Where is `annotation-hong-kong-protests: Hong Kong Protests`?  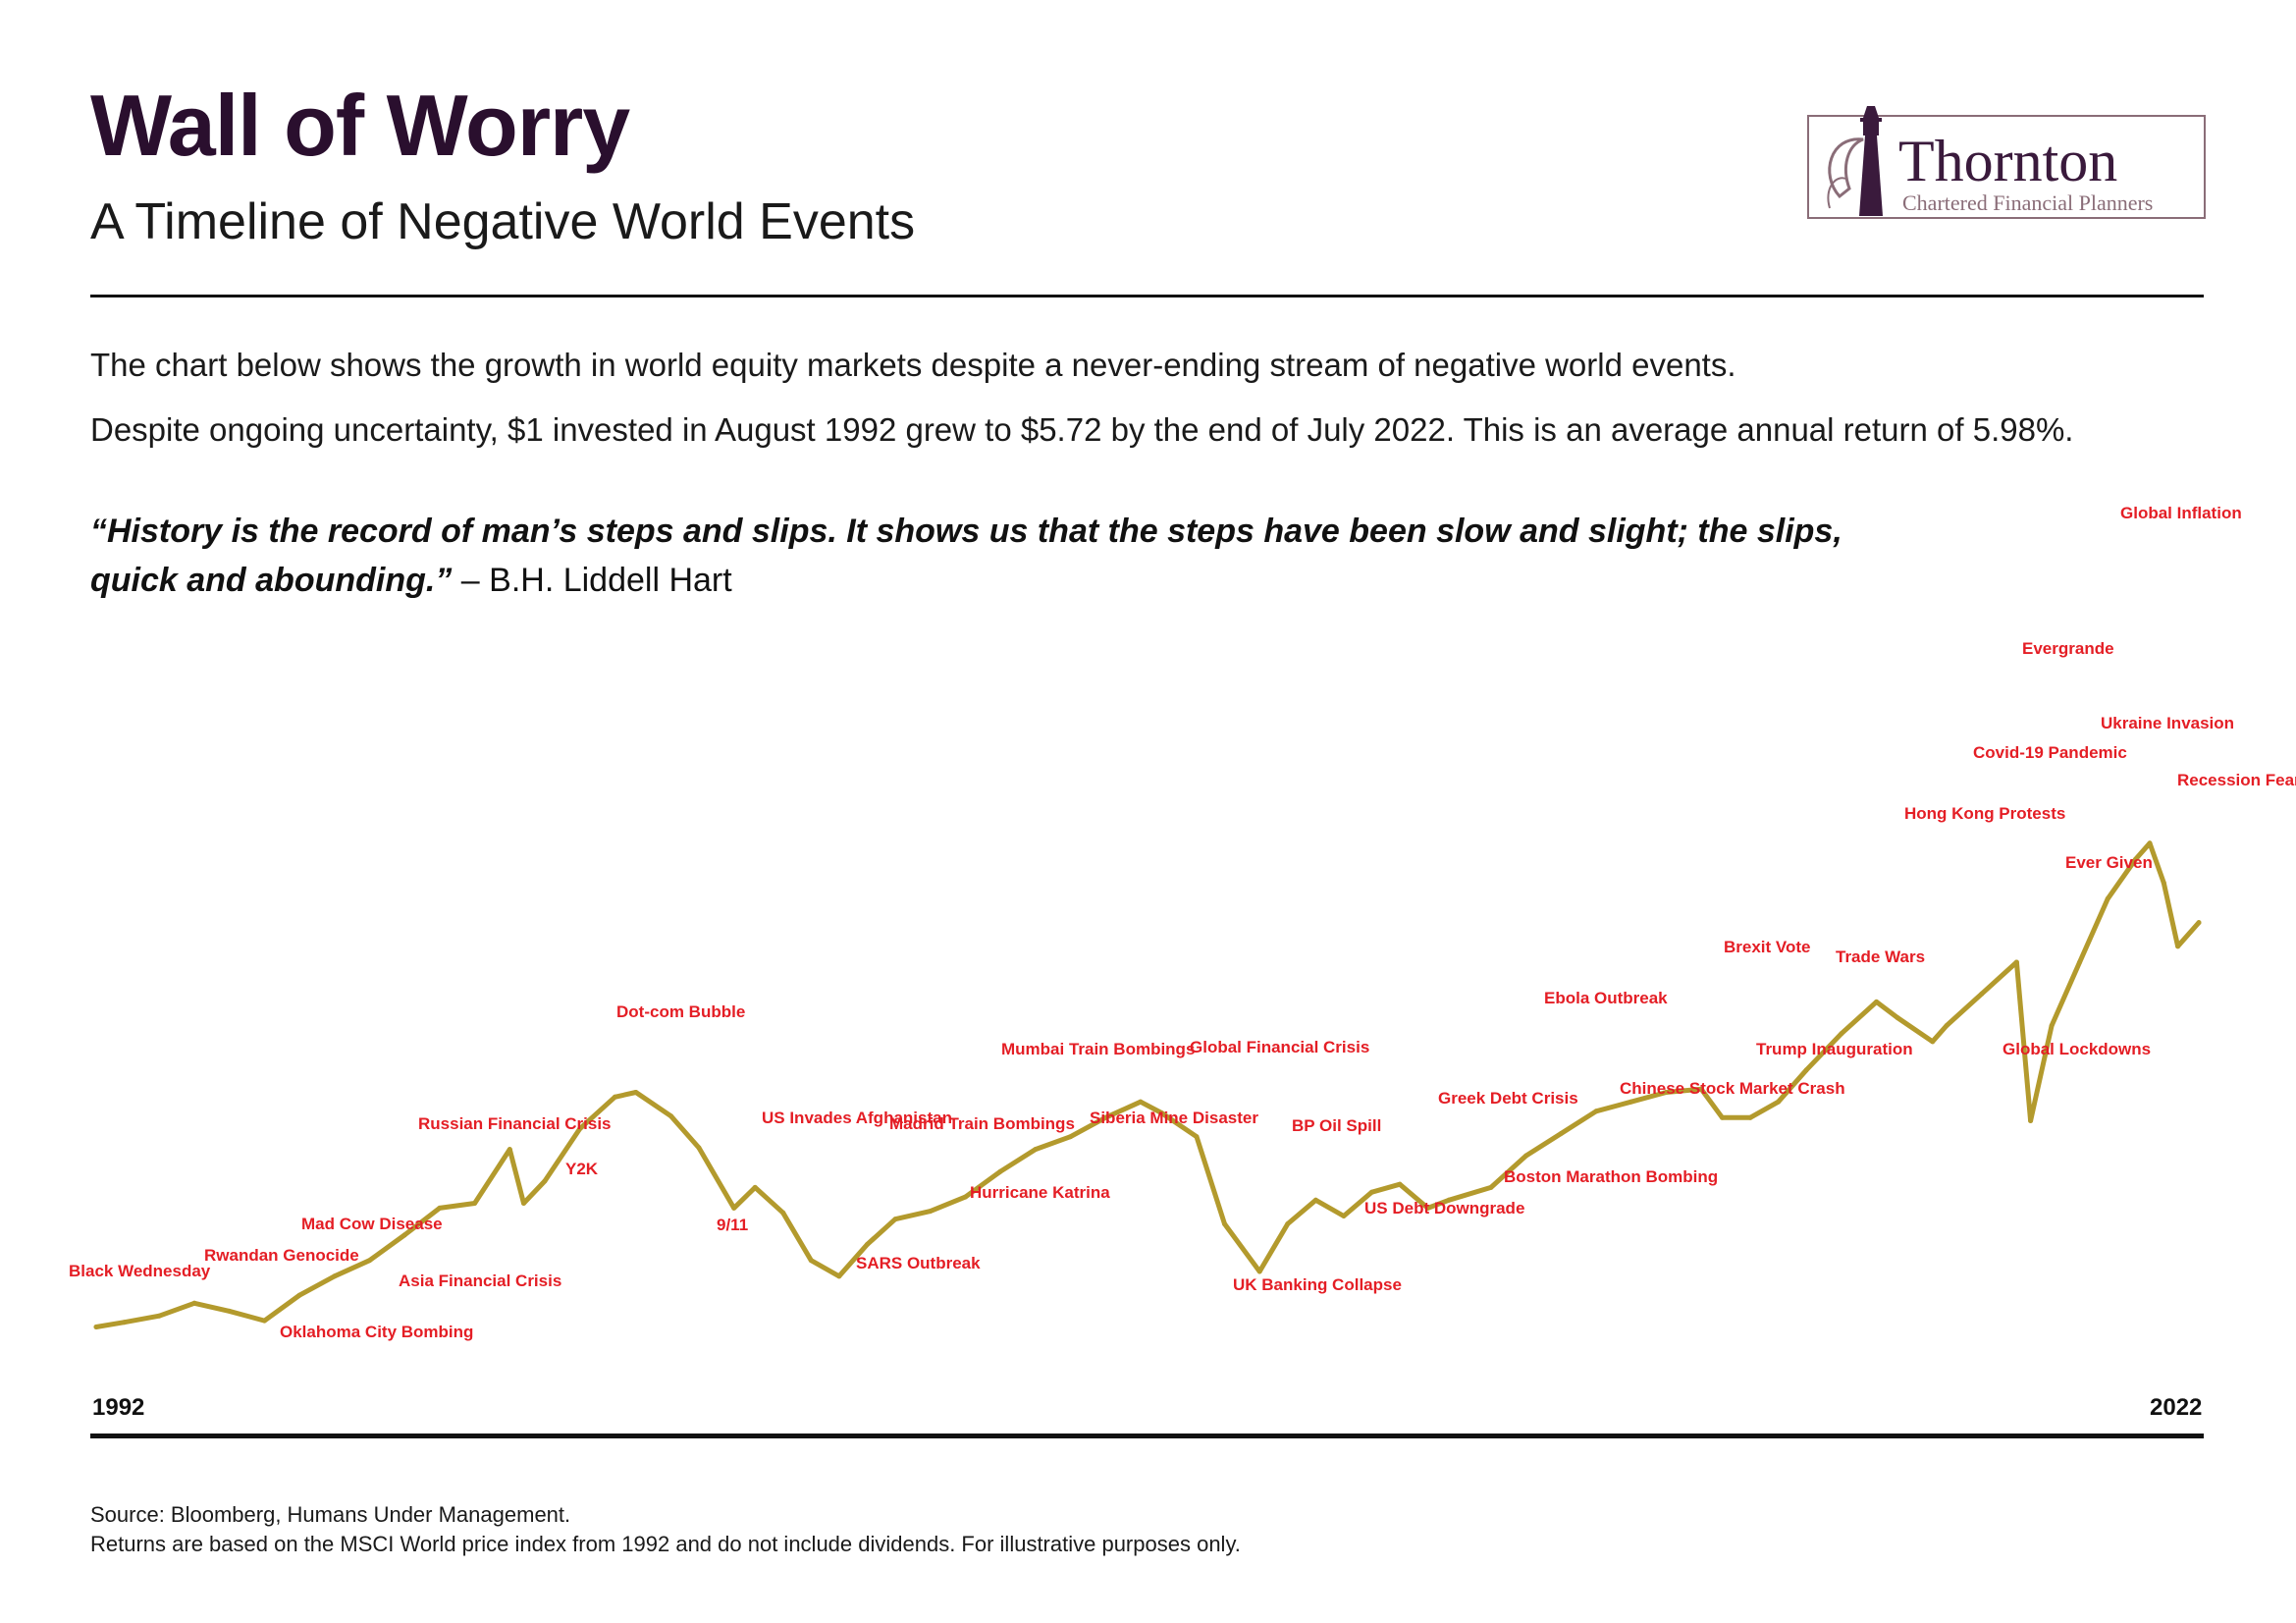
annotation-hong-kong-protests: Hong Kong Protests is located at coordinates (1984, 813).